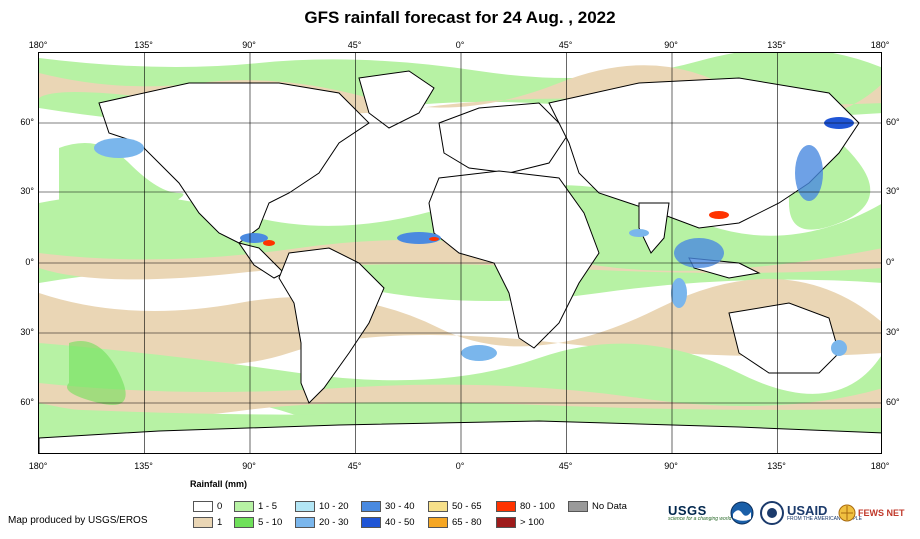 The width and height of the screenshot is (920, 539). What do you see at coordinates (609, 506) in the screenshot?
I see `legend-label: No Data` at bounding box center [609, 506].